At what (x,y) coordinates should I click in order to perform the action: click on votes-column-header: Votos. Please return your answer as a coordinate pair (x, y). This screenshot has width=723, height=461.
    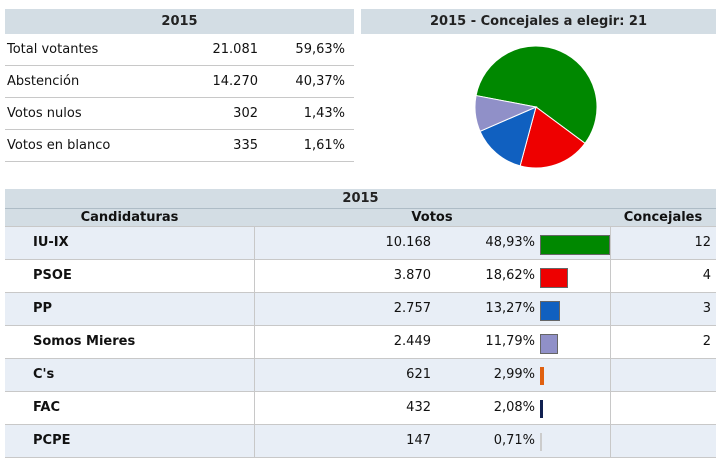
    Looking at the image, I should click on (432, 217).